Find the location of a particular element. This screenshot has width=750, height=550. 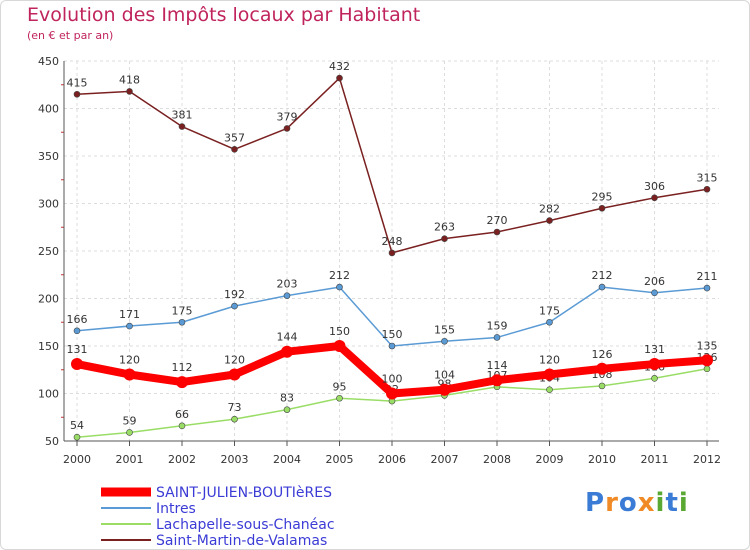

legend-label: Intres is located at coordinates (176, 509).